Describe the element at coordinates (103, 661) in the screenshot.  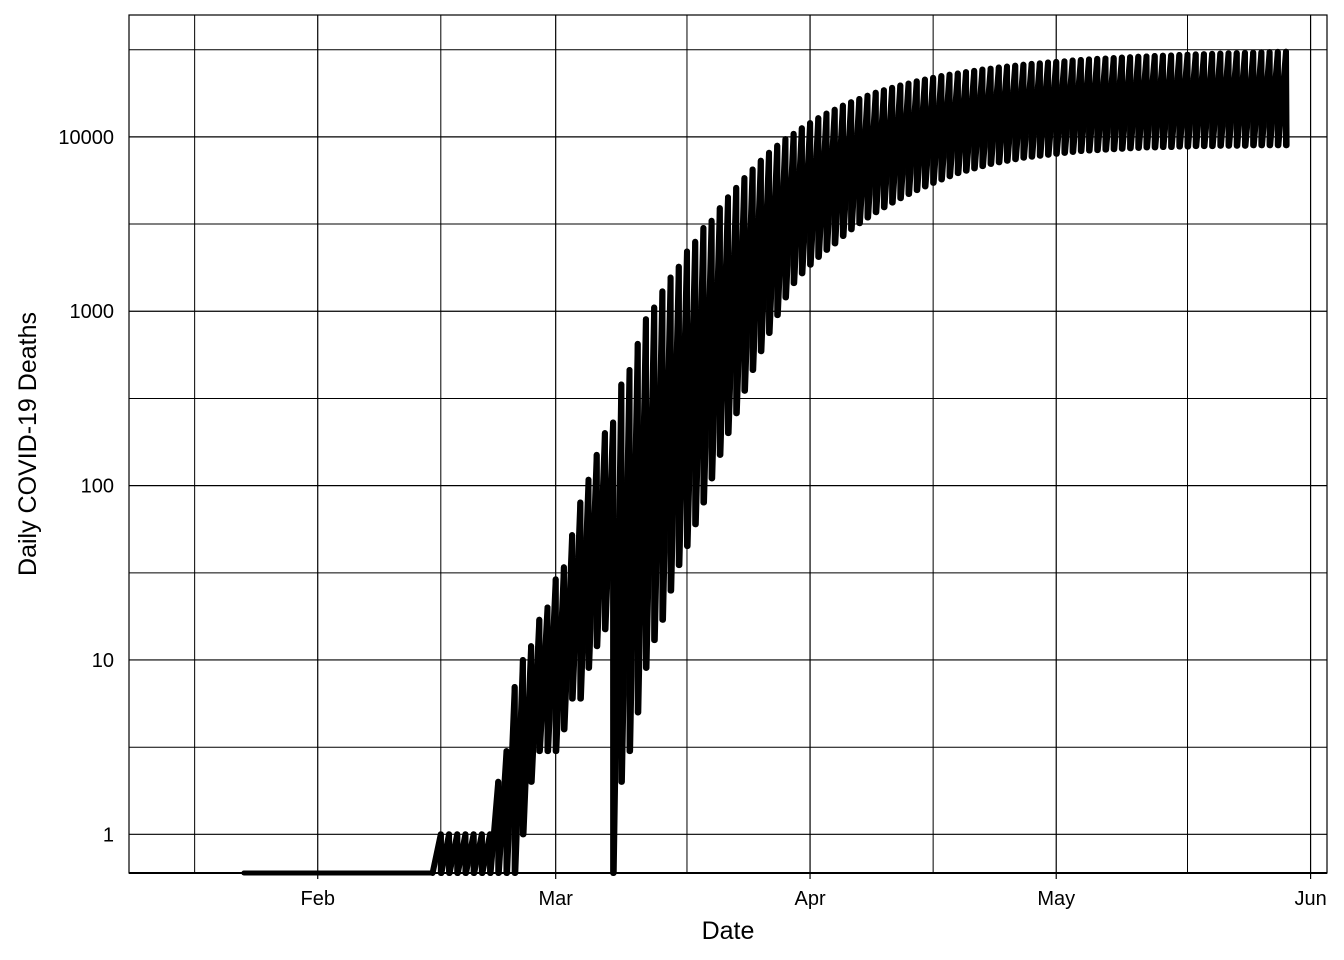
I see `y-tick-label: 10` at that location.